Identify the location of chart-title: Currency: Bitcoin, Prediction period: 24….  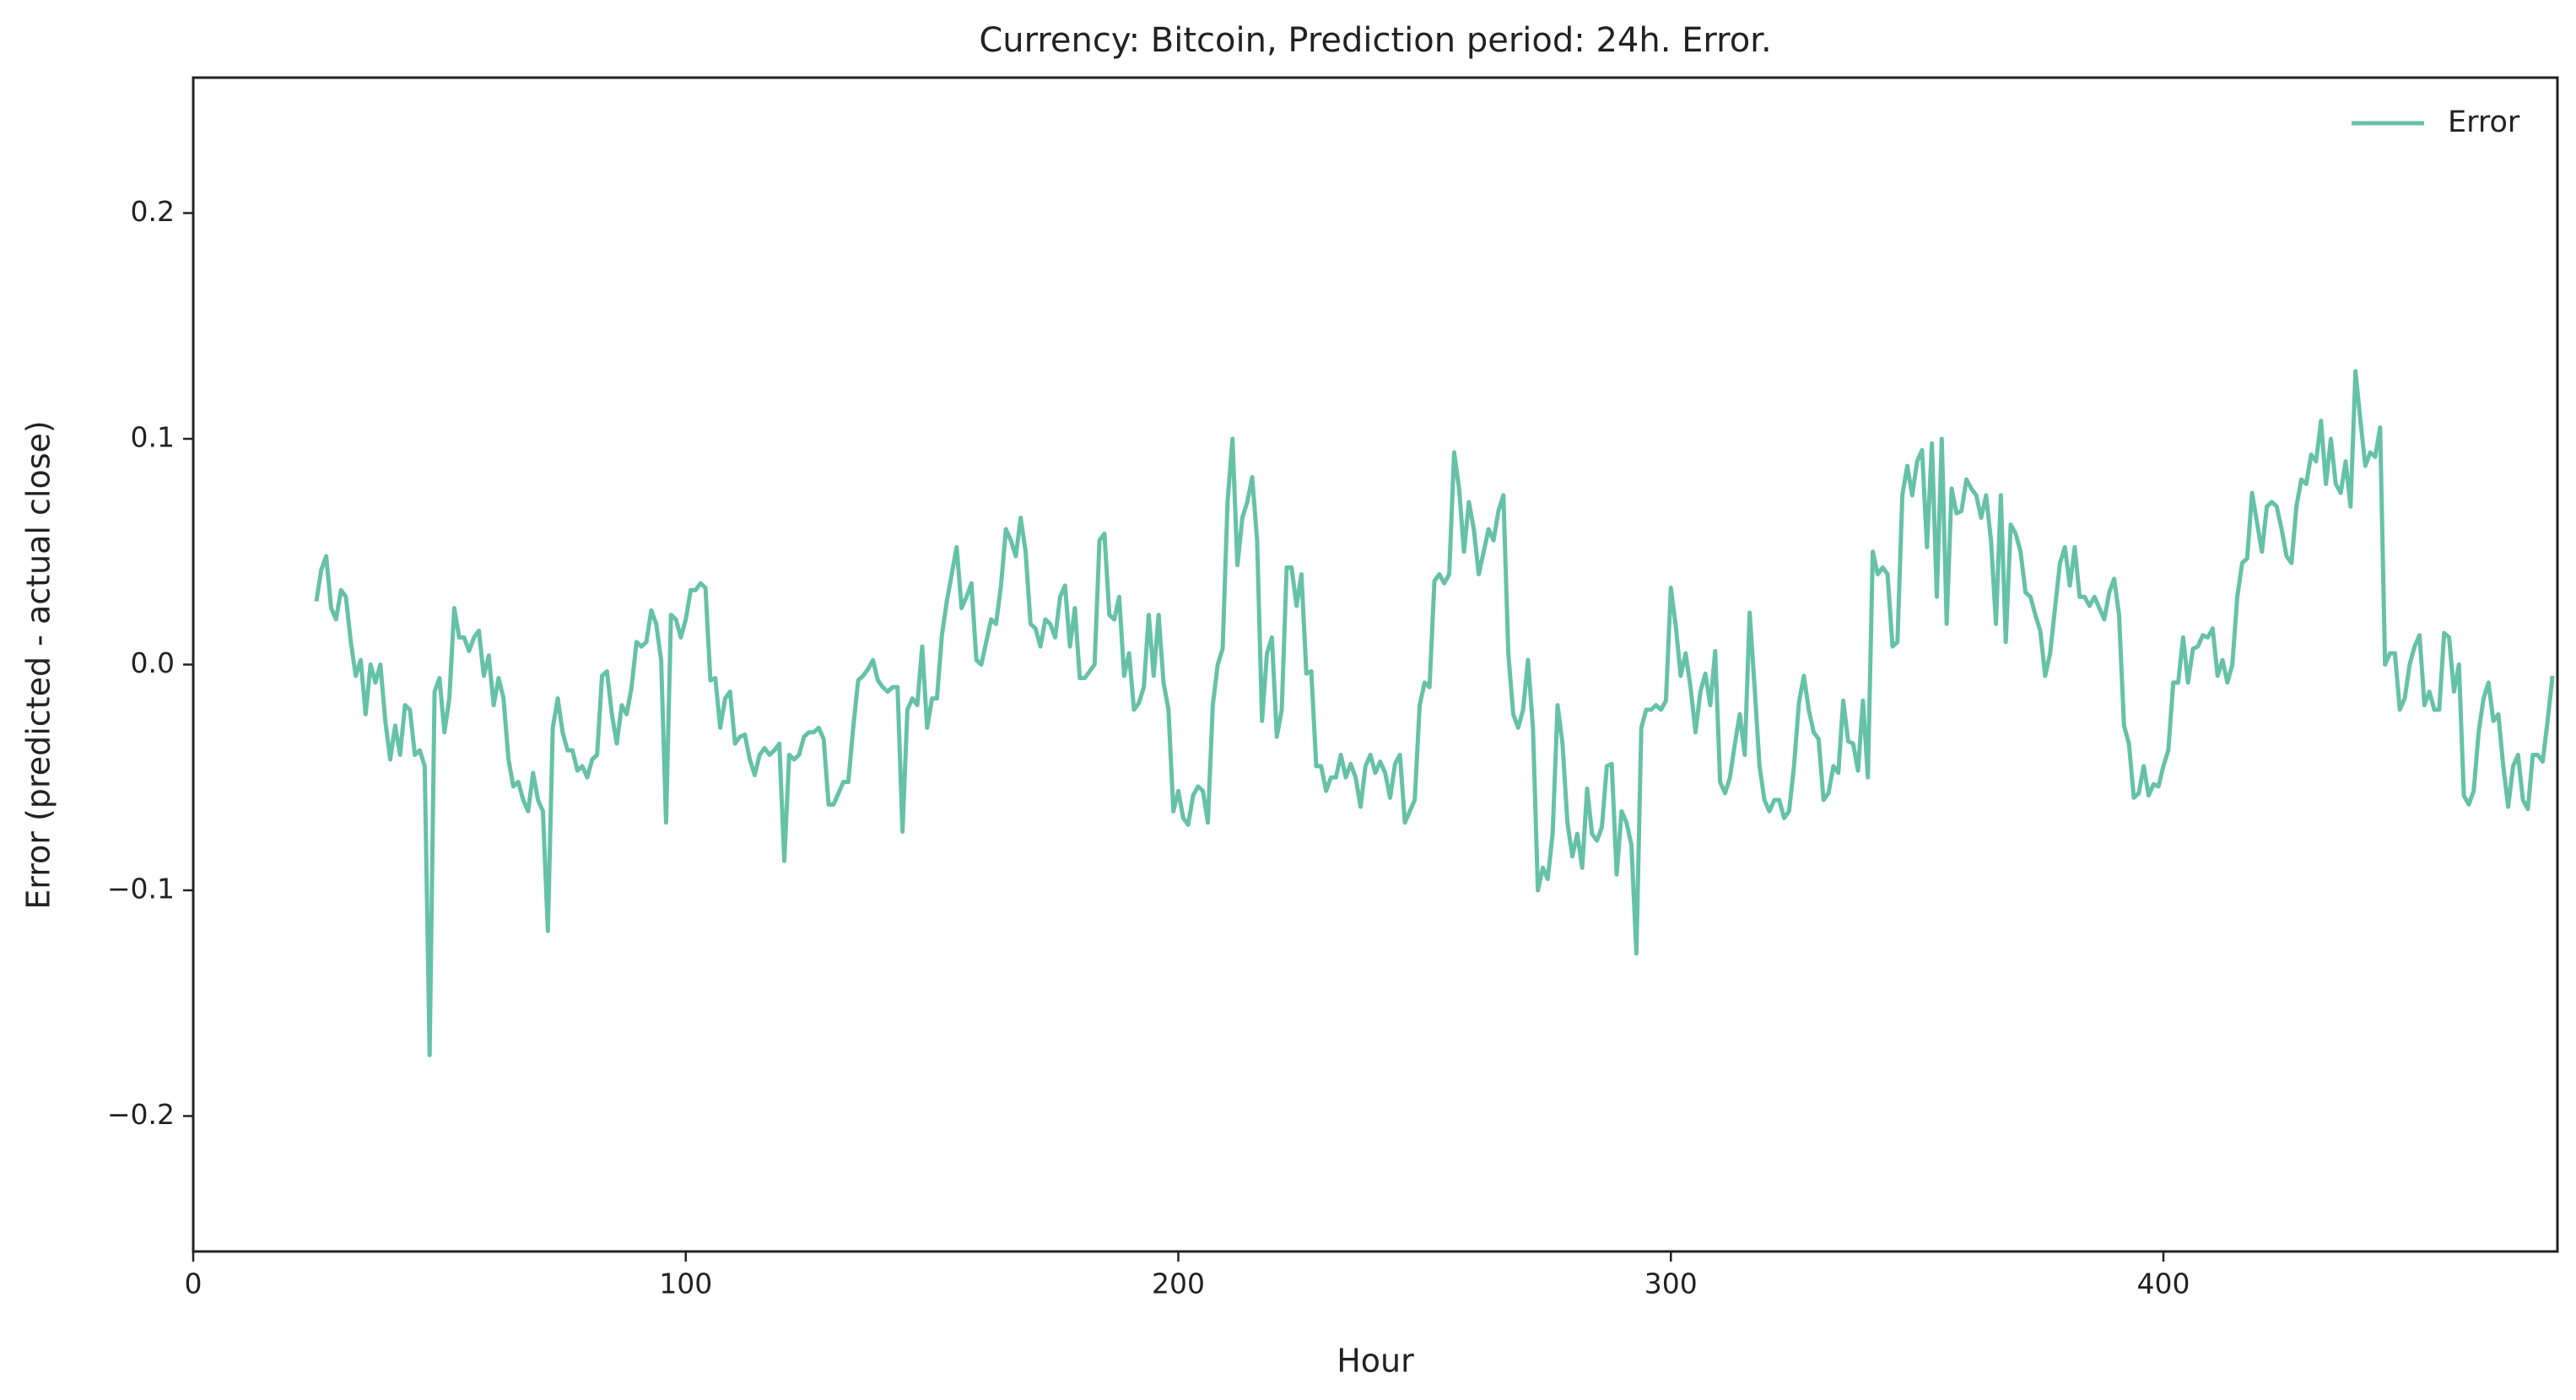
(1375, 40).